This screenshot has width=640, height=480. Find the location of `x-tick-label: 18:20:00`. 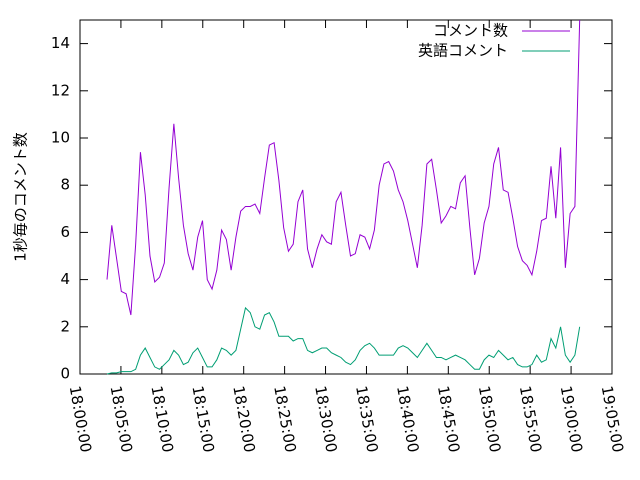

x-tick-label: 18:20:00 is located at coordinates (243, 418).